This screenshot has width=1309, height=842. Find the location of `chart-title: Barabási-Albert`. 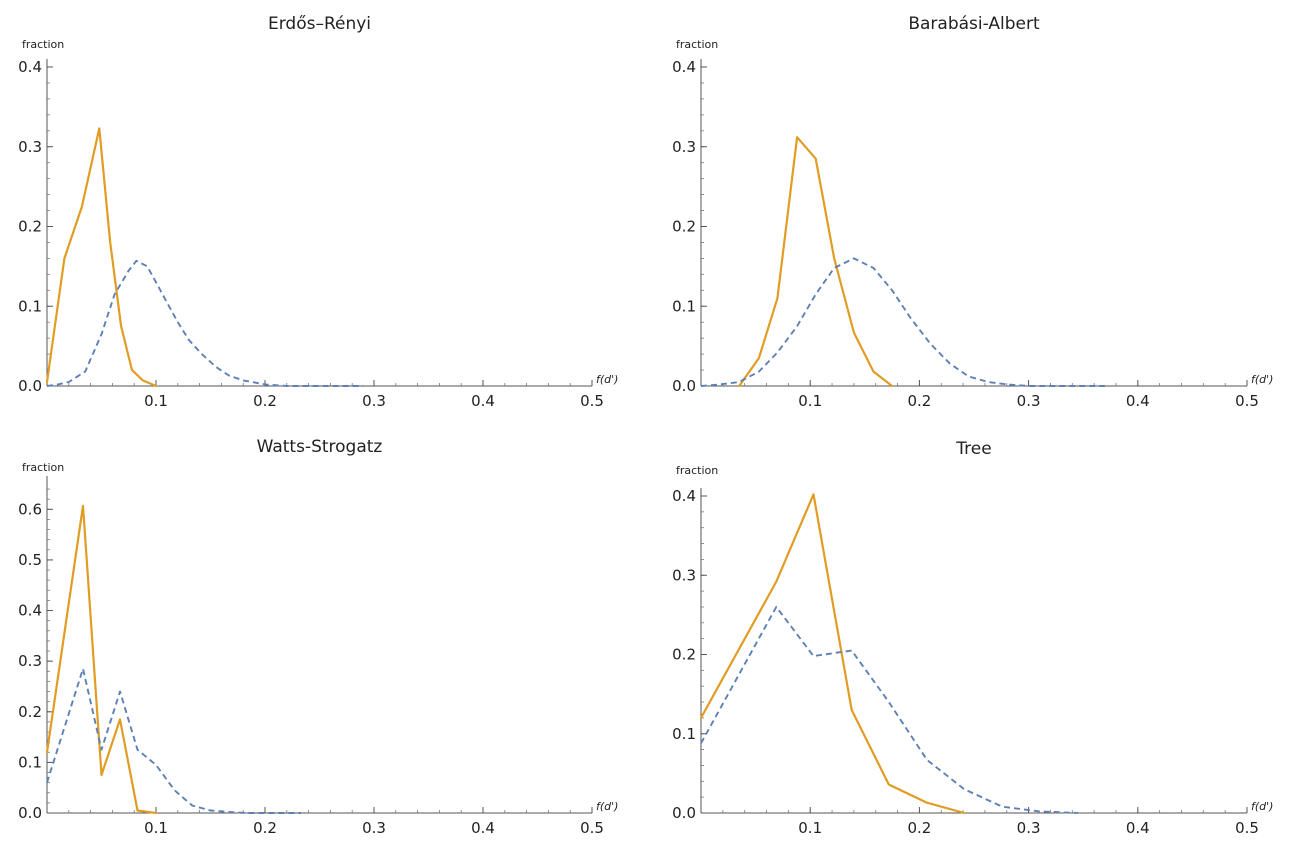

chart-title: Barabási-Albert is located at coordinates (974, 24).